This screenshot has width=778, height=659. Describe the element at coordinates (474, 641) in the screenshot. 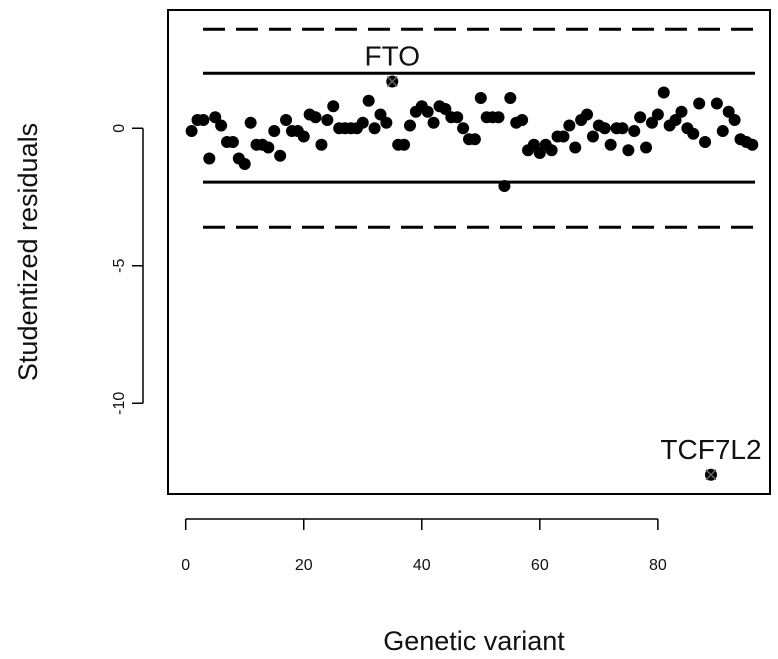

I see `x-axis-title: Genetic variant` at that location.